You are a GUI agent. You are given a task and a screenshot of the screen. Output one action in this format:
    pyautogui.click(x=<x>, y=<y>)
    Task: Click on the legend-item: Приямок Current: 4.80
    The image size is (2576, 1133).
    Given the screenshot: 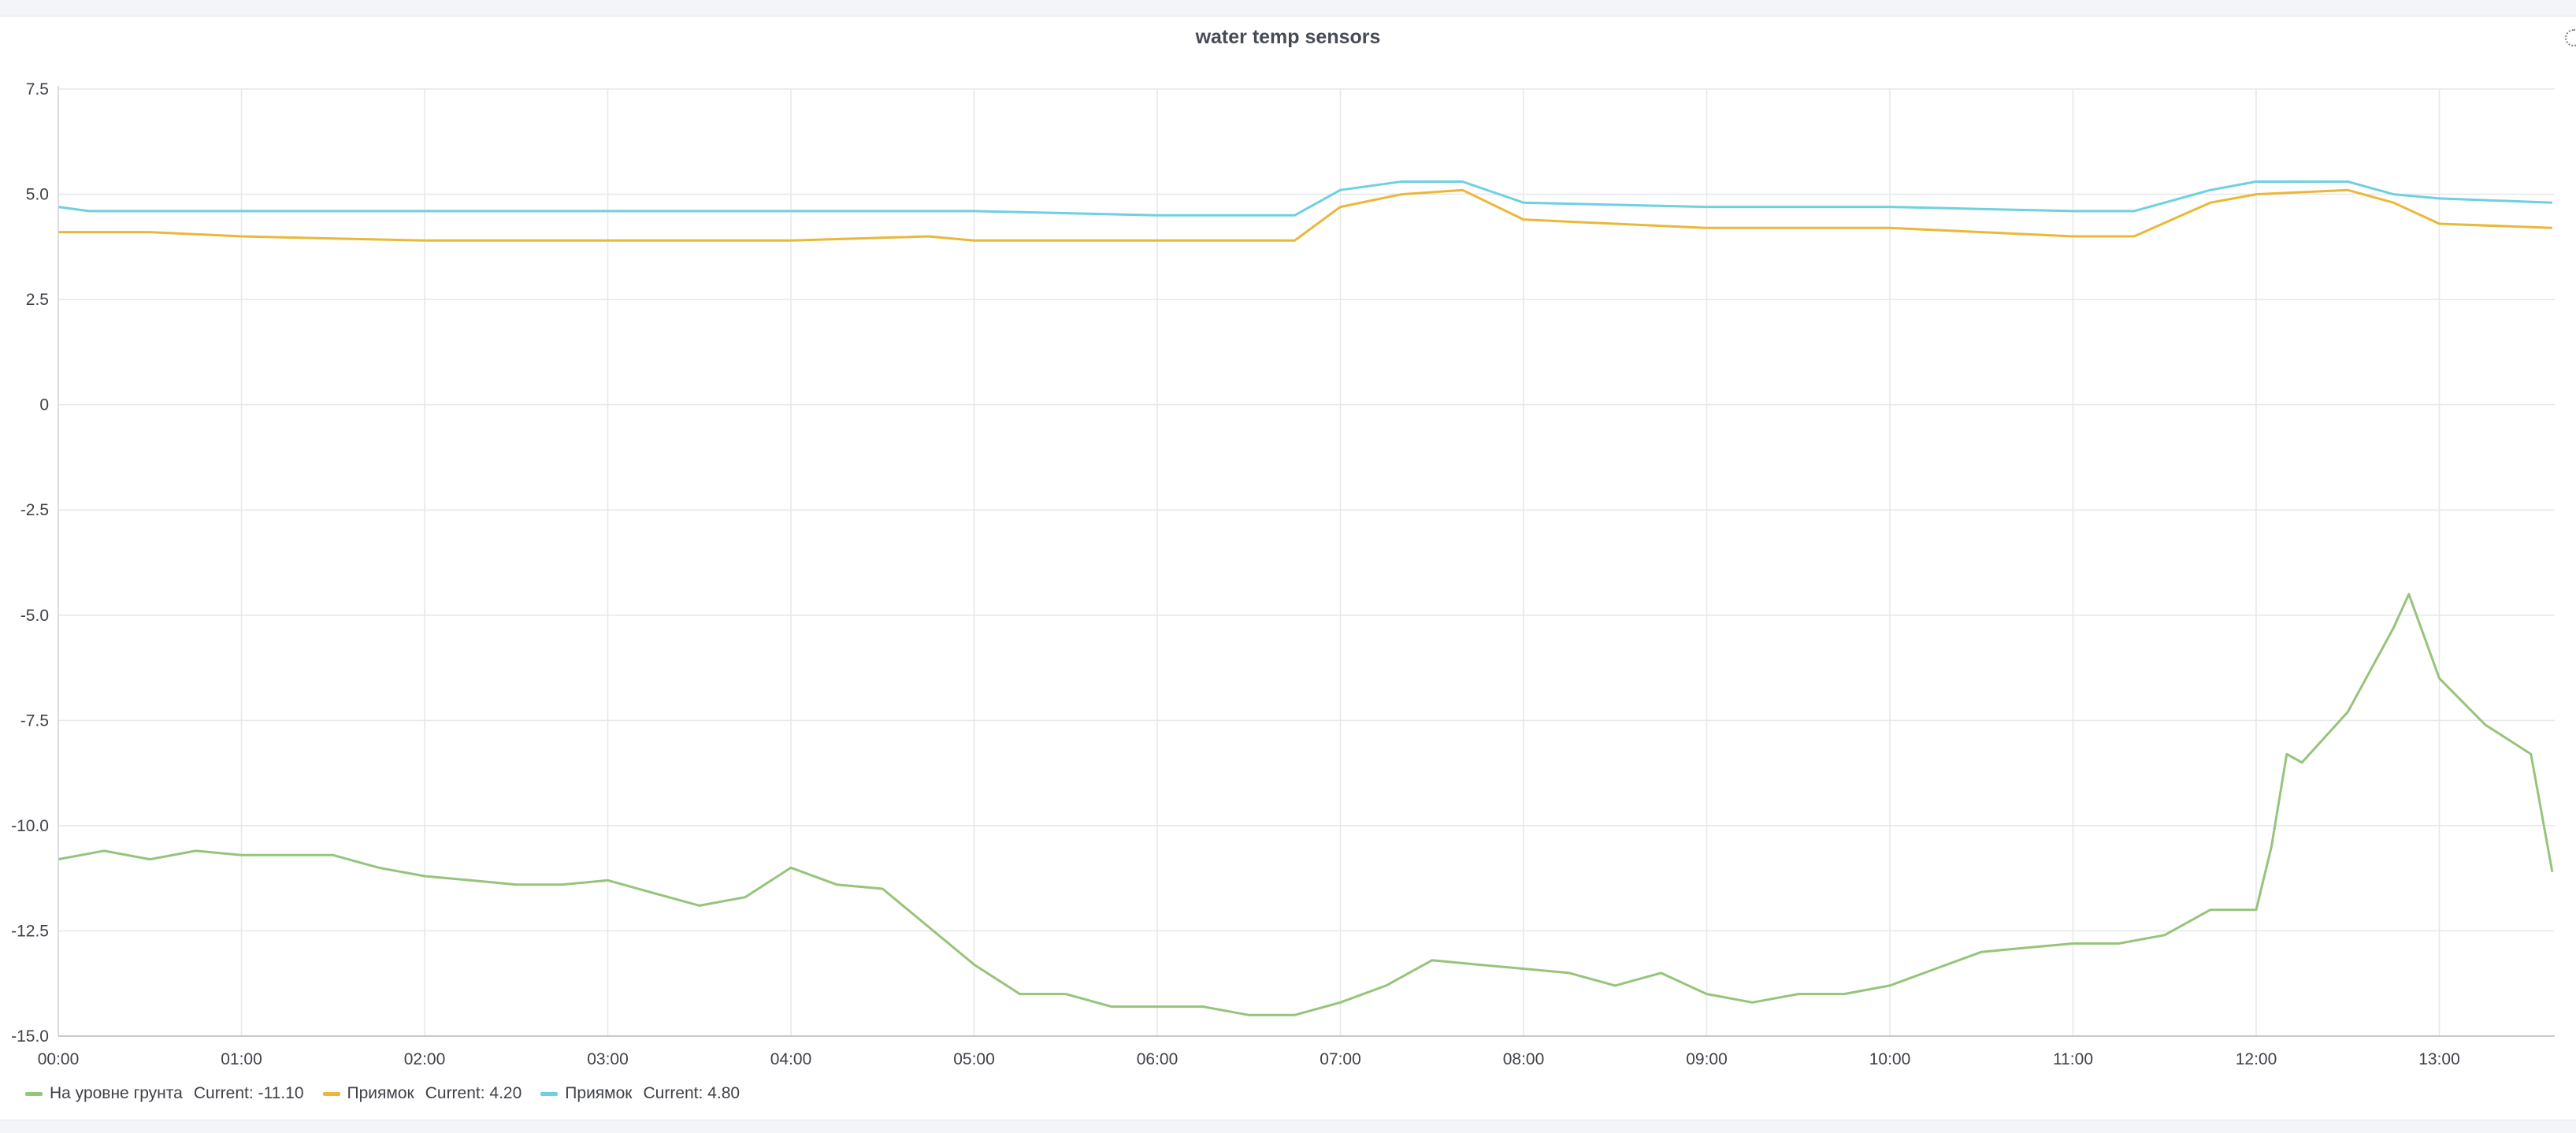 What is the action you would take?
    pyautogui.click(x=640, y=1093)
    